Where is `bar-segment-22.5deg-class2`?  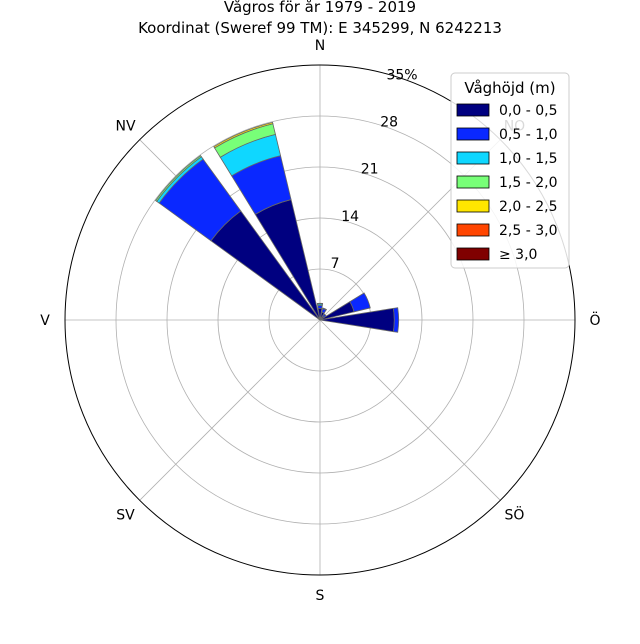 bar-segment-22.5deg-class2 is located at coordinates (325, 309).